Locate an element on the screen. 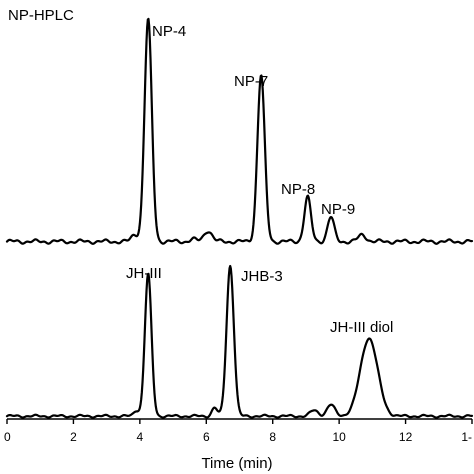 This screenshot has height=474, width=474. x-axis-title: Time (min) is located at coordinates (236, 463).